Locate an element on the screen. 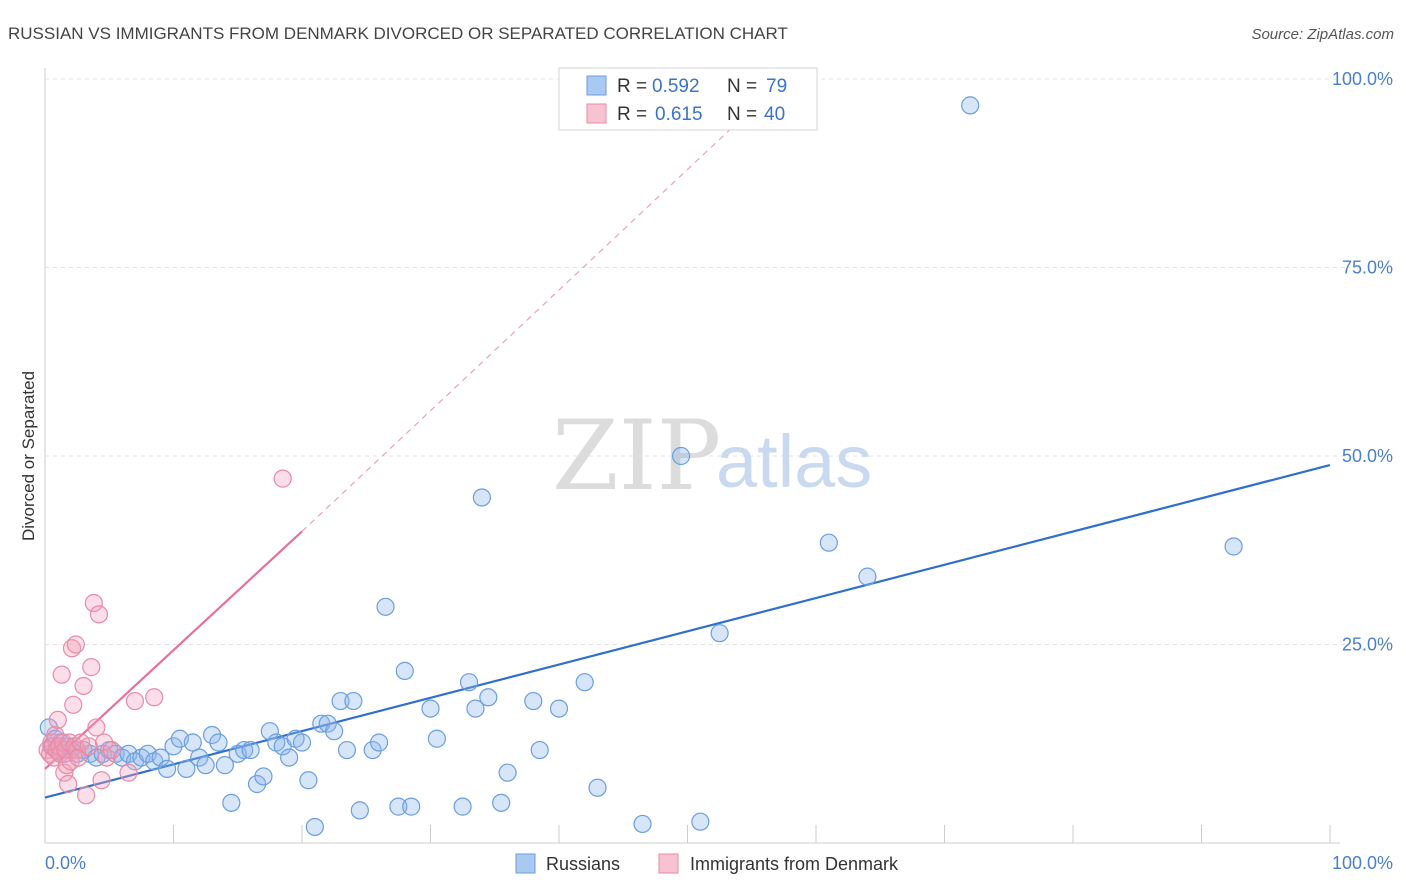 This screenshot has width=1406, height=892. legend-swatch-denmark is located at coordinates (596, 113).